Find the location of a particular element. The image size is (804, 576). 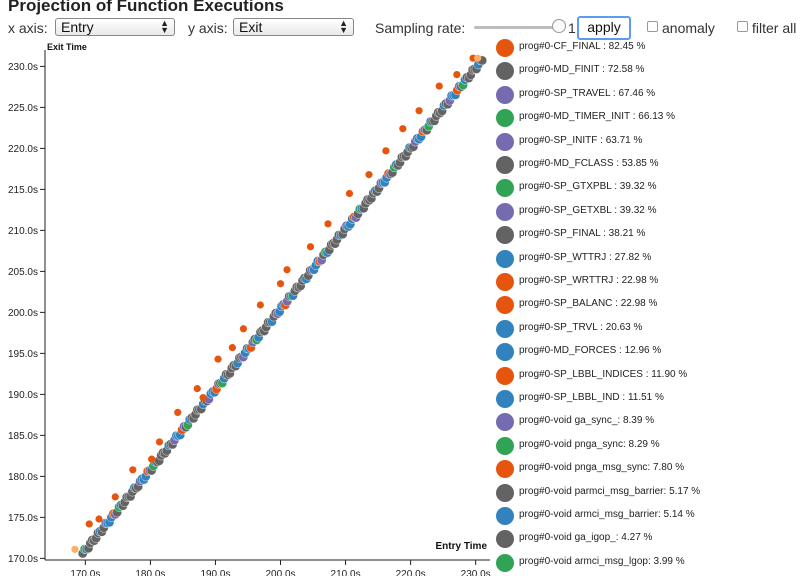

select-arrows-icon: ▲ ▼ is located at coordinates (164, 26).